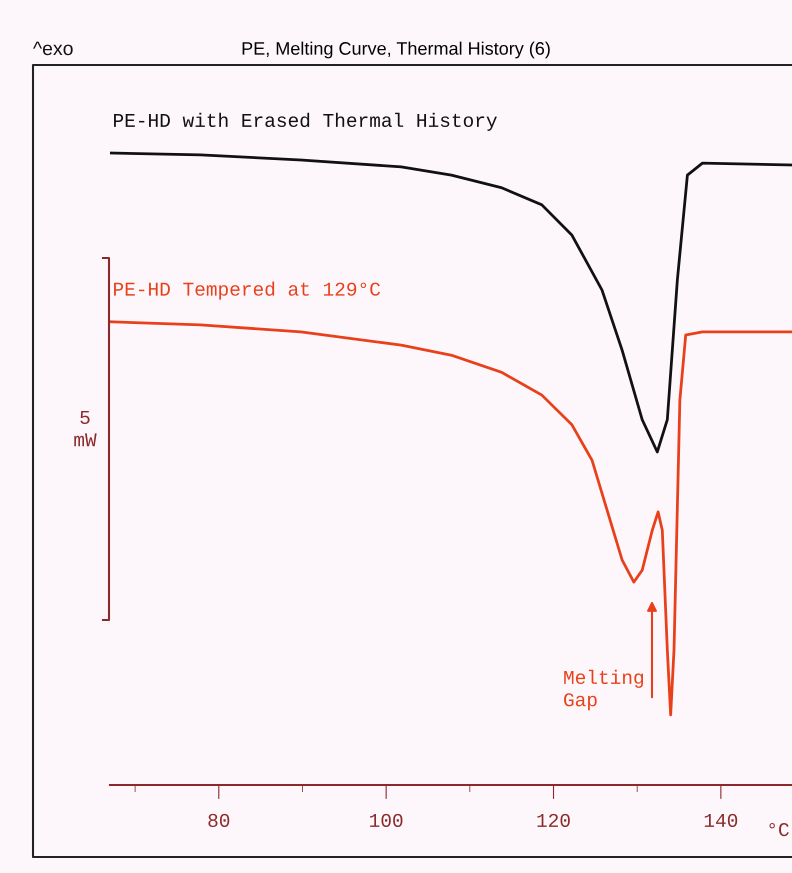 Image resolution: width=792 pixels, height=873 pixels. What do you see at coordinates (721, 821) in the screenshot?
I see `x-tick-label: 140` at bounding box center [721, 821].